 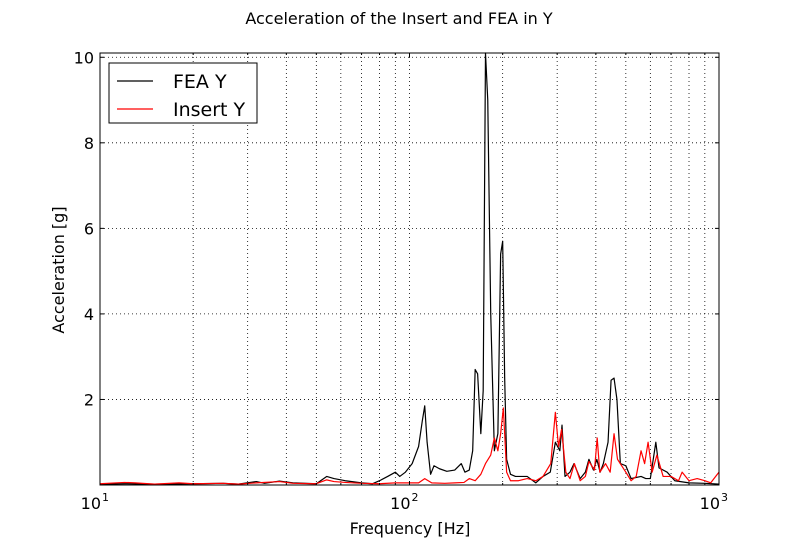 What do you see at coordinates (399, 18) in the screenshot?
I see `chart-title: Acceleration of the Insert and FEA in Y` at bounding box center [399, 18].